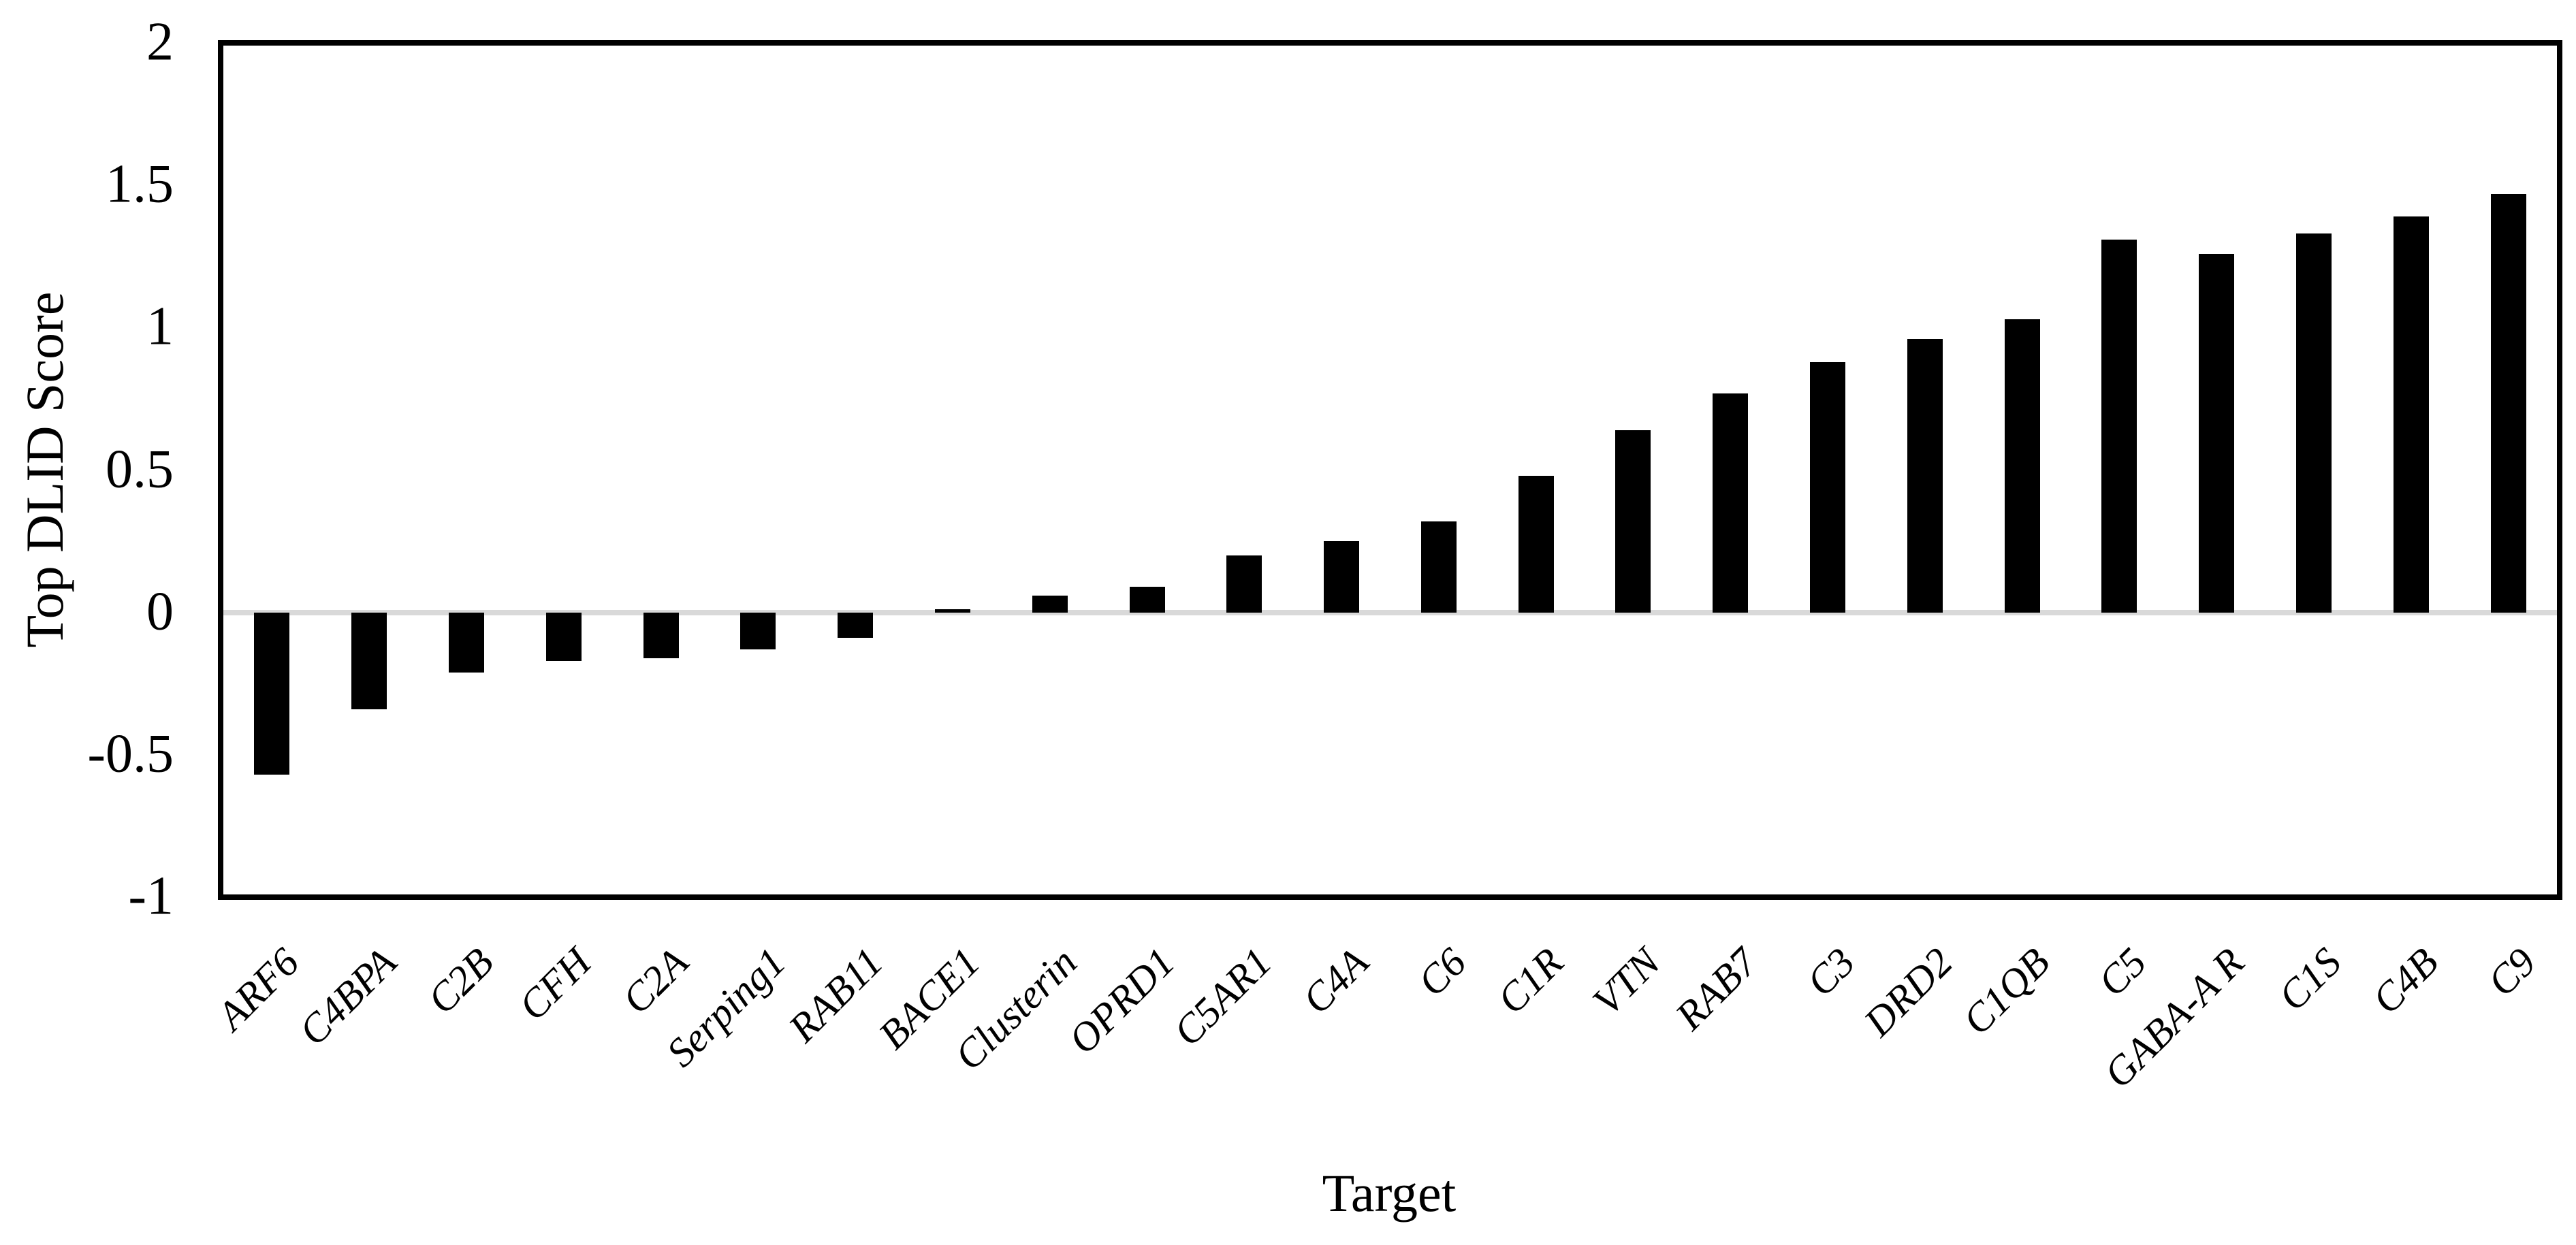  I want to click on x-category-label-c2b: C2B, so click(461, 981).